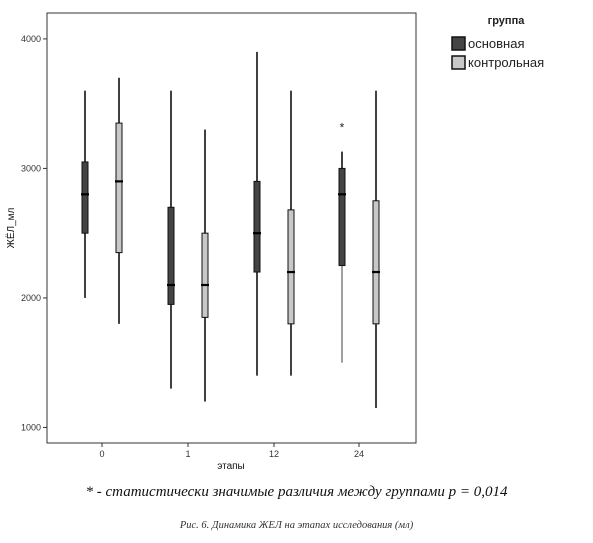 The width and height of the screenshot is (593, 543). What do you see at coordinates (34, 233) in the screenshot?
I see `y-axis: 1000 2000 3000 4000` at bounding box center [34, 233].